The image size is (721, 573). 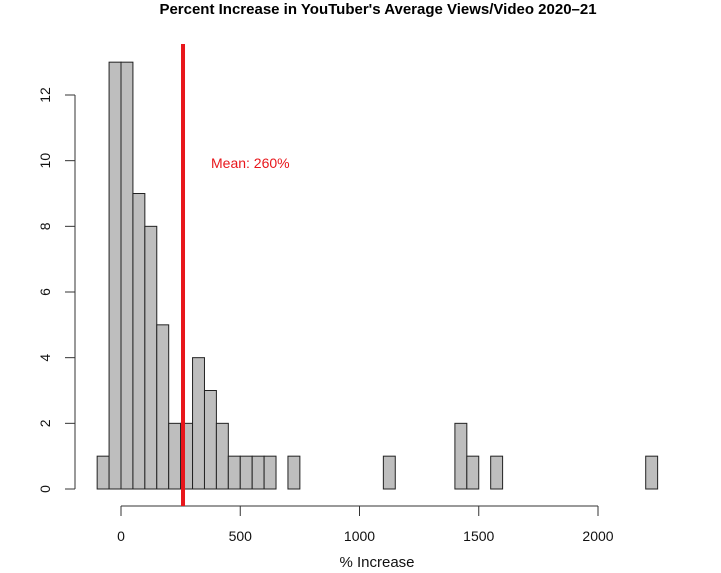 I want to click on y-tick-label: 4, so click(x=45, y=358).